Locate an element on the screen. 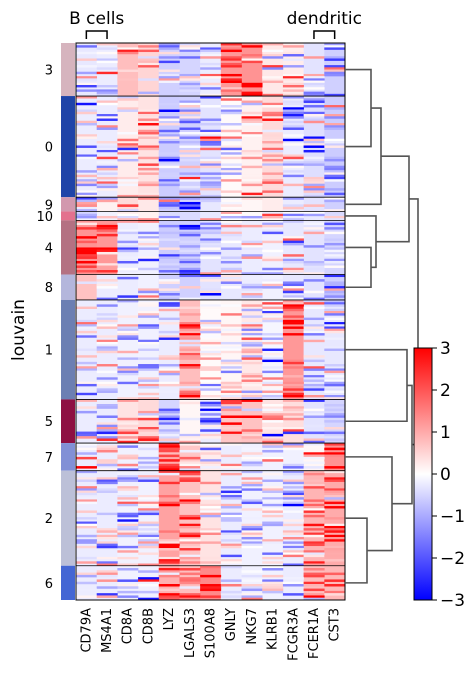 This screenshot has width=474, height=681. gene-label-CD79A: CD79A is located at coordinates (86, 630).